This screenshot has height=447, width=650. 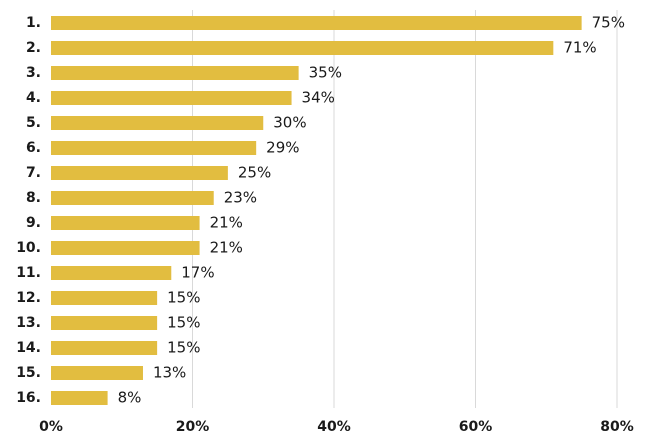 I want to click on value-label: 13%, so click(x=169, y=373).